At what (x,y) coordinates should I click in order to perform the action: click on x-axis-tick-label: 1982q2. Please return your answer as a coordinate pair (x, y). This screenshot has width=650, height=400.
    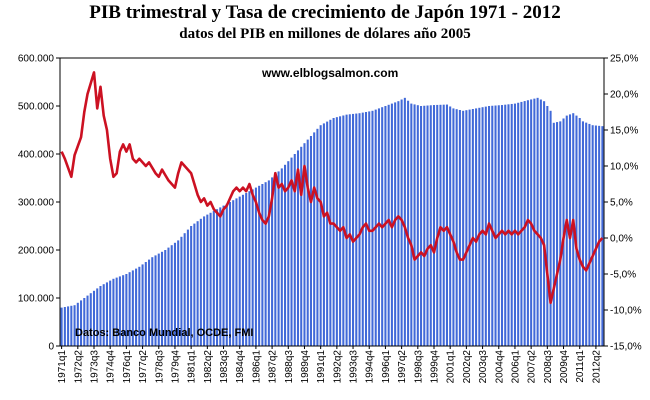
    Looking at the image, I should click on (208, 367).